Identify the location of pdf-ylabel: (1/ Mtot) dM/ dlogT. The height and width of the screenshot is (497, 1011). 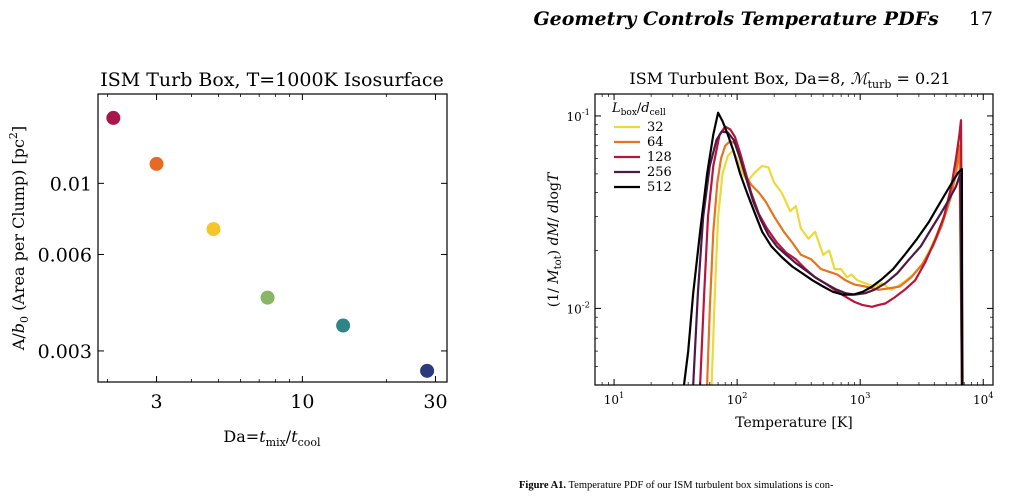
(555, 239).